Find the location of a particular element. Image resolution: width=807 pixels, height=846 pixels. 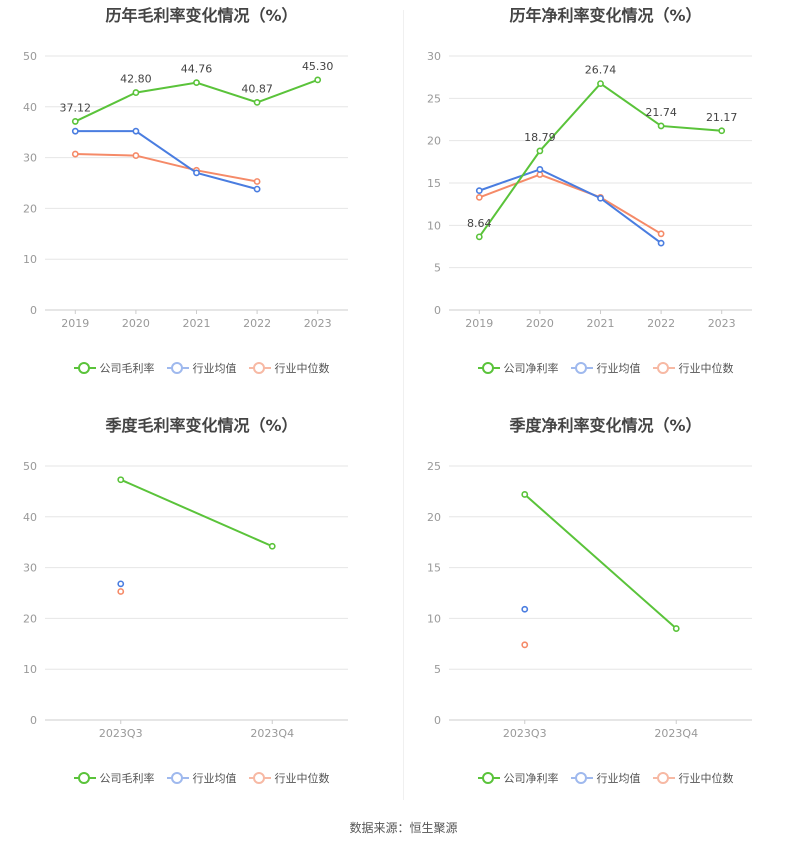

data-label: 26.74 is located at coordinates (601, 70).